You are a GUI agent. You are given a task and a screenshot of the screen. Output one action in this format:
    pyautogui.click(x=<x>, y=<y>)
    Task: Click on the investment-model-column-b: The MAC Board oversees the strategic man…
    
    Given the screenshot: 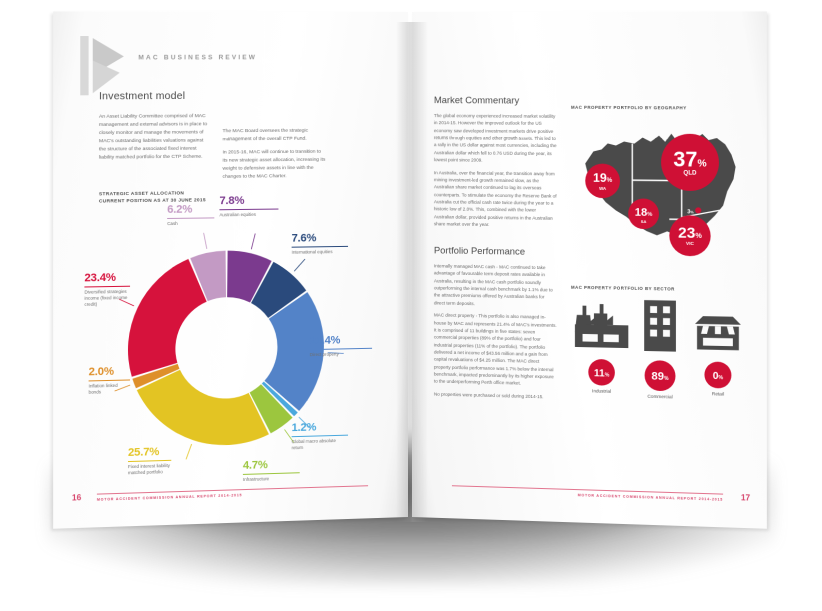 What is the action you would take?
    pyautogui.click(x=274, y=157)
    